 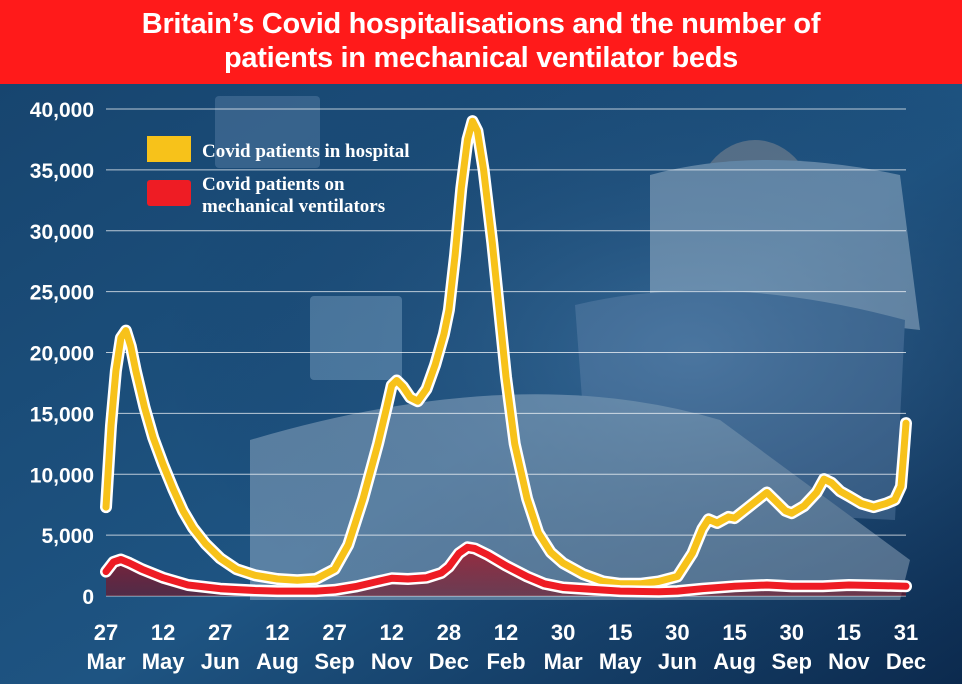 I want to click on x-tick-month: Jun, so click(x=677, y=661).